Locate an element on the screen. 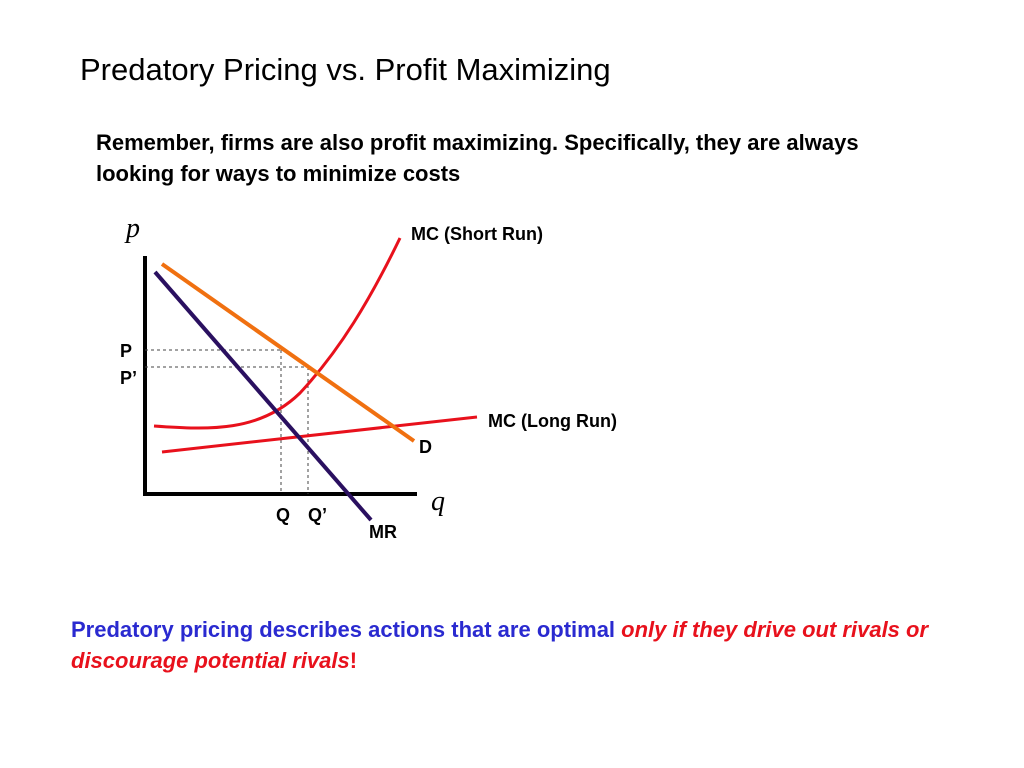  x-axis-label: q is located at coordinates (438, 501).